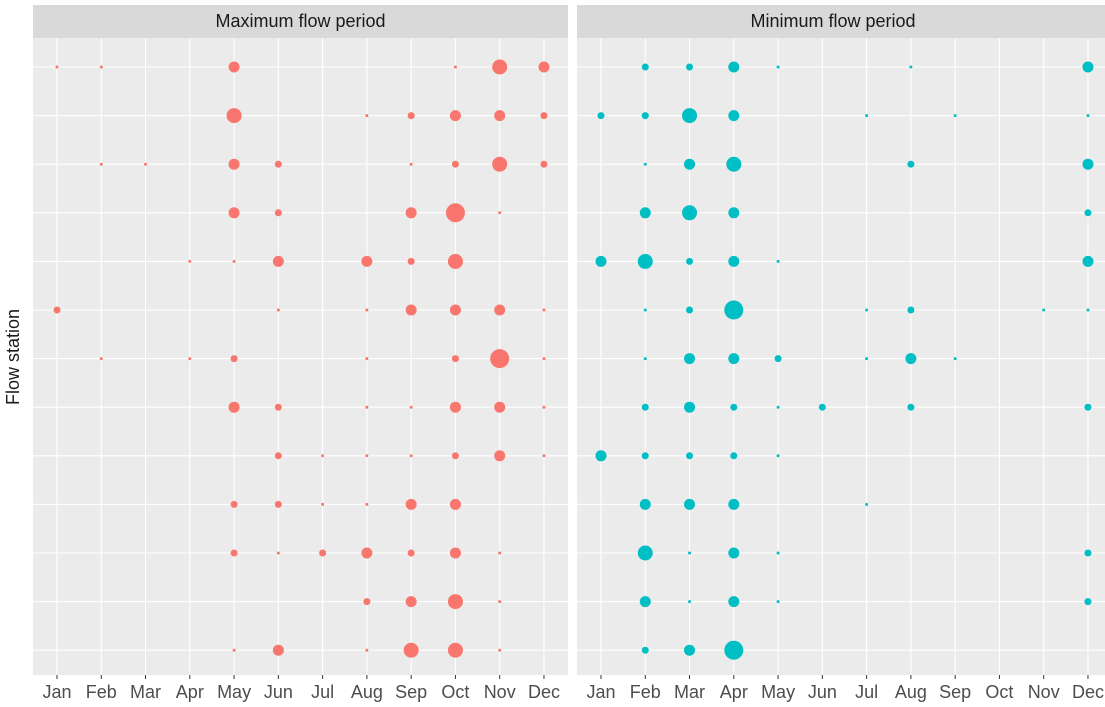  I want to click on strip-title: Maximum flow period, so click(300, 21).